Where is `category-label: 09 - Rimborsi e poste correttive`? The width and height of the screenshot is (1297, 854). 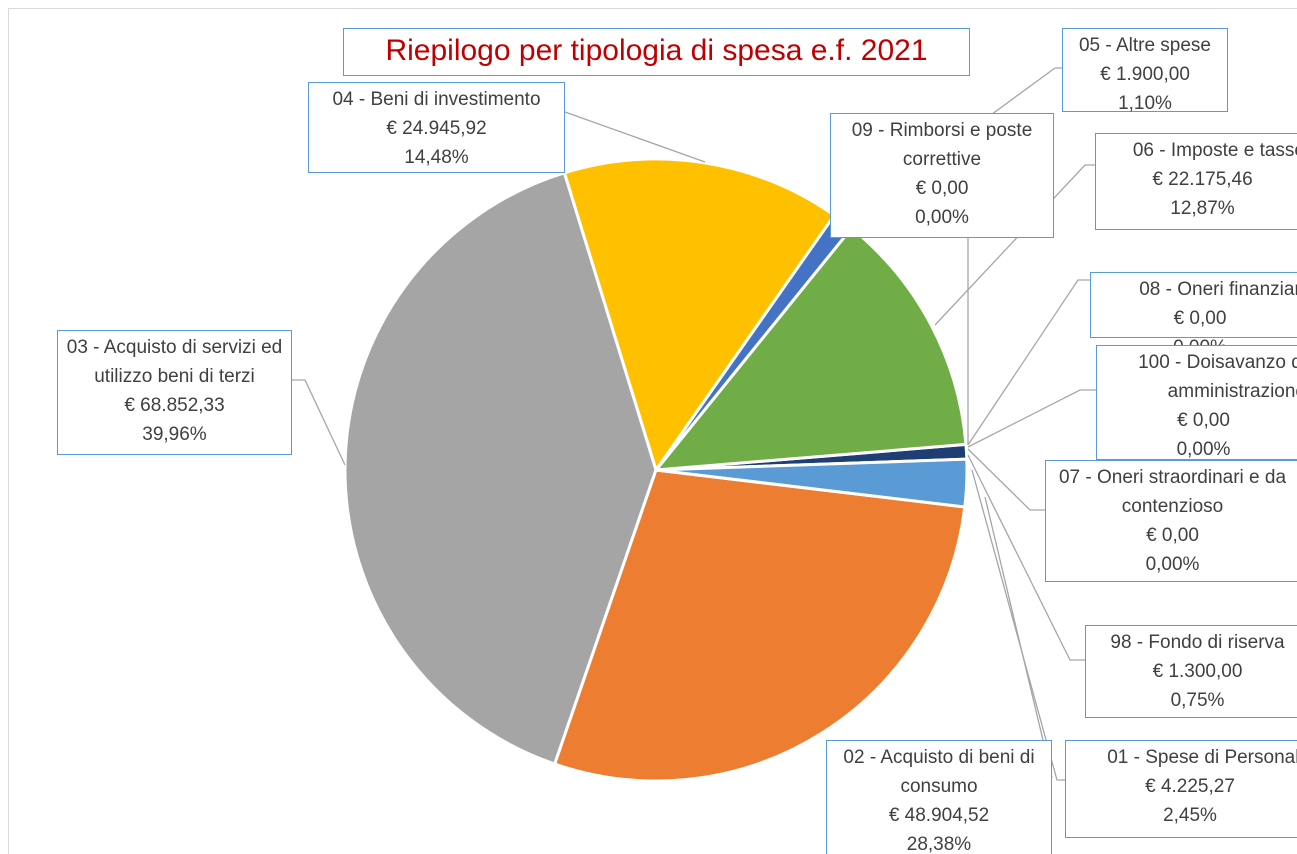
category-label: 09 - Rimborsi e poste correttive is located at coordinates (942, 145).